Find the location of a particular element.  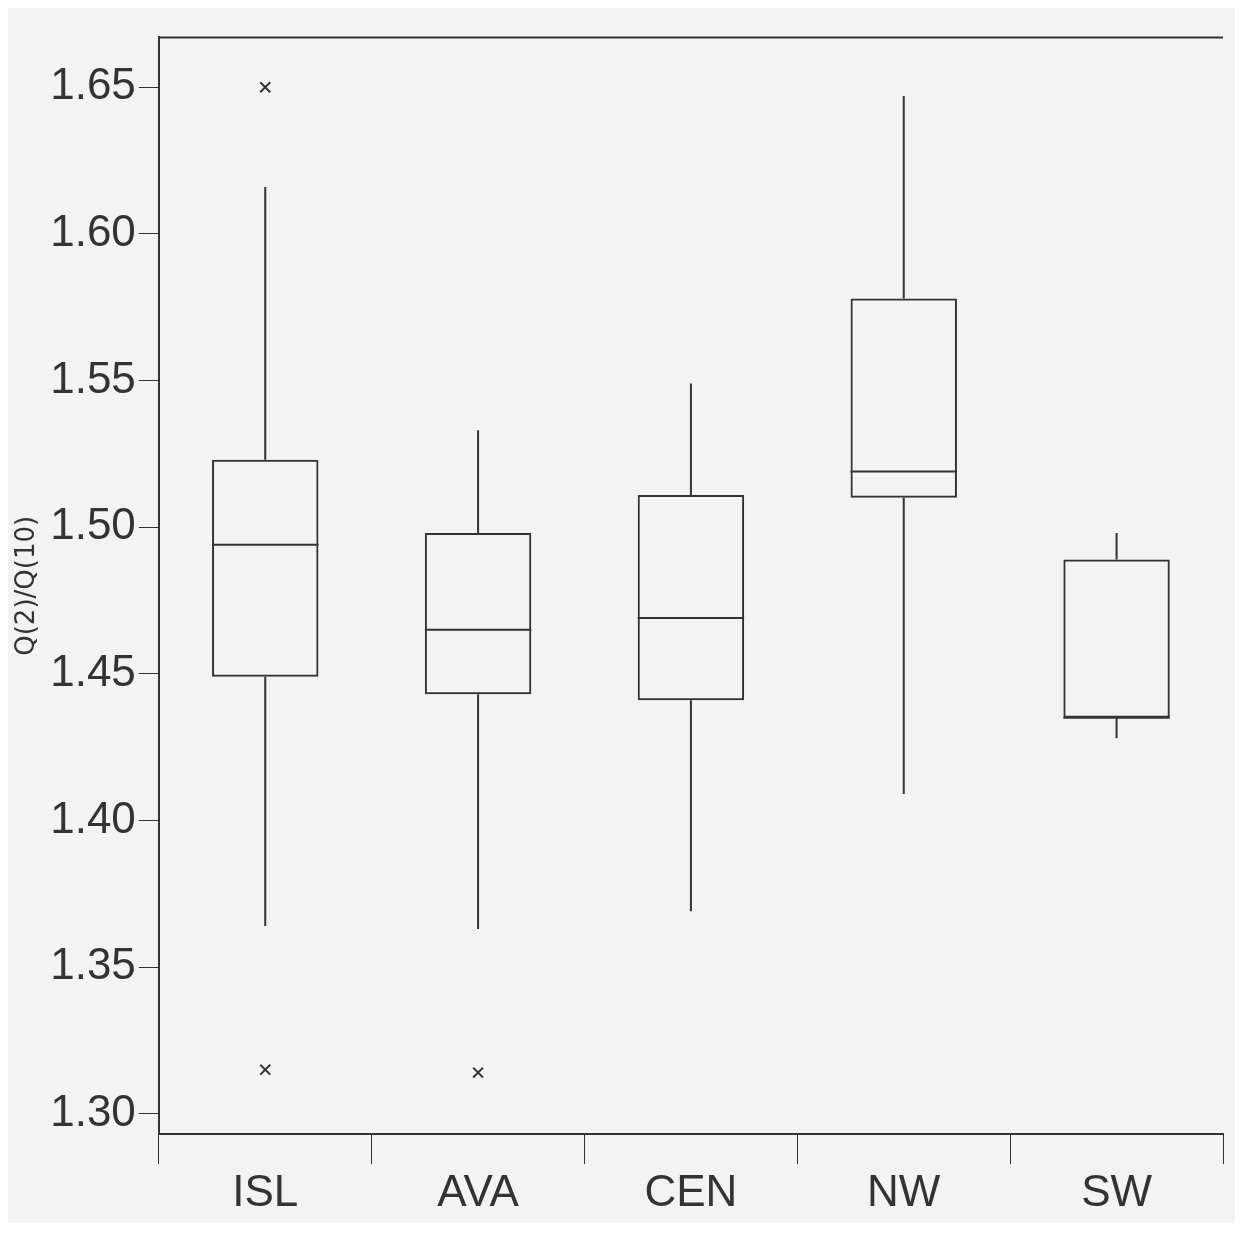

y-tick-label: 1.60 is located at coordinates (93, 231).